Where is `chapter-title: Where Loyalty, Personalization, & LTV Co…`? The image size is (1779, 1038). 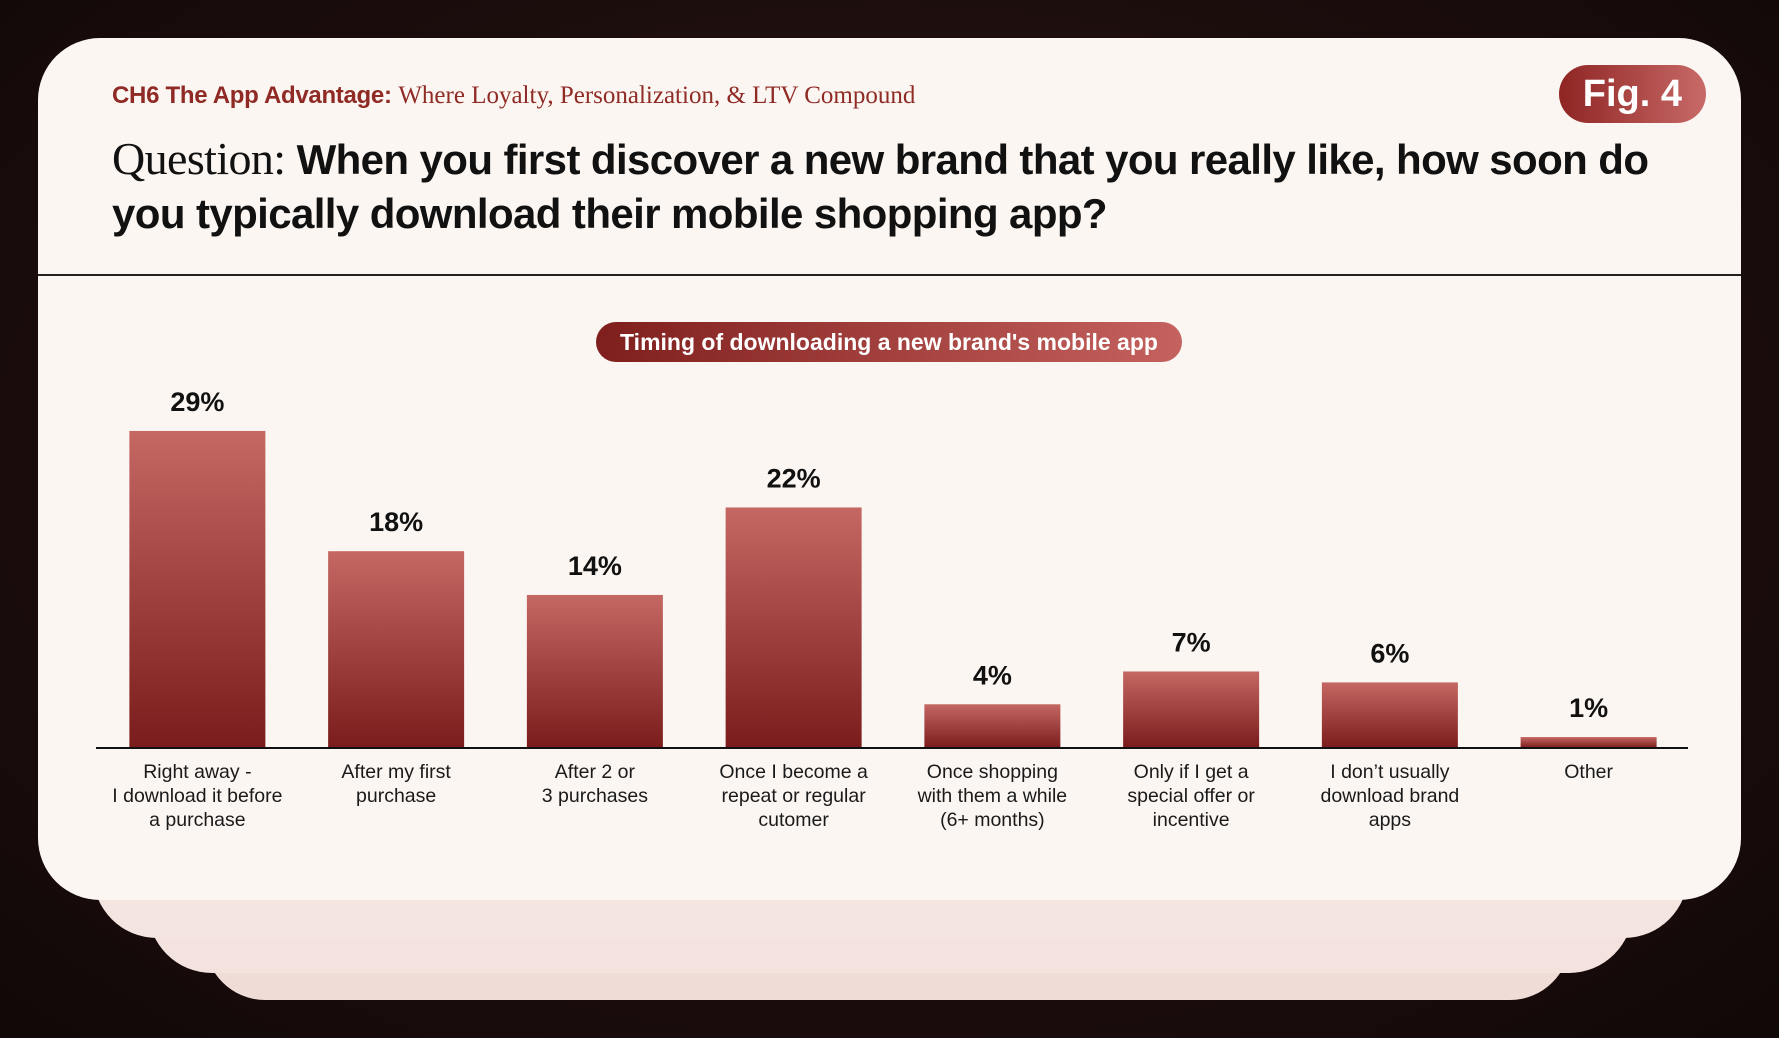 chapter-title: Where Loyalty, Personalization, & LTV Co… is located at coordinates (657, 95).